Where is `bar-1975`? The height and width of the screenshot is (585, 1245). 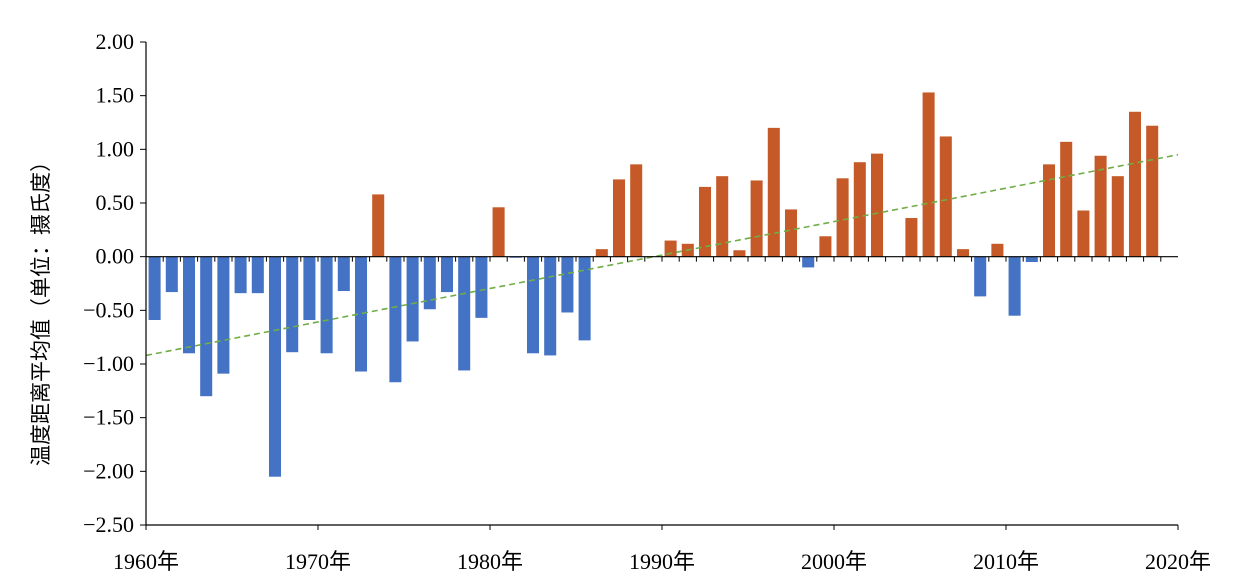
bar-1975 is located at coordinates (395, 319).